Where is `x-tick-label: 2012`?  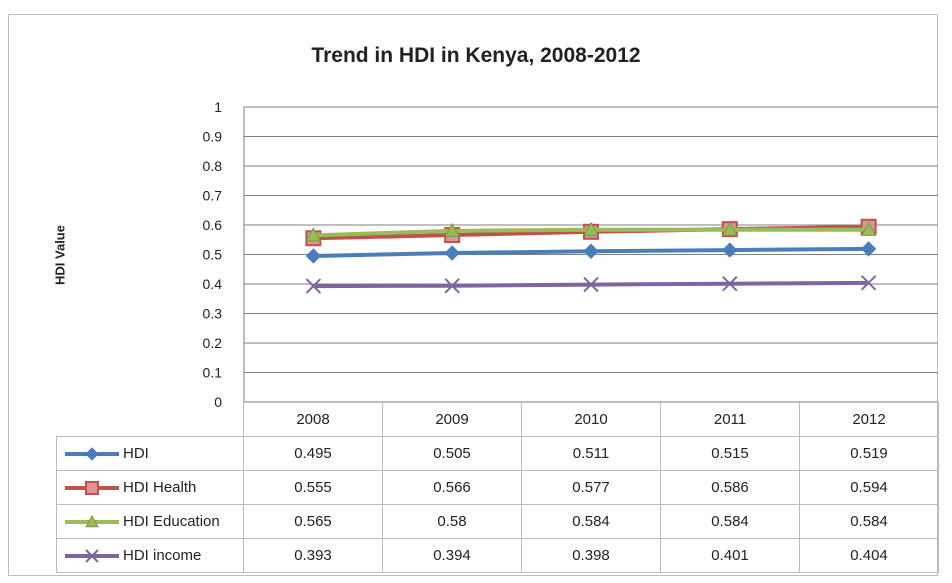
x-tick-label: 2012 is located at coordinates (869, 420).